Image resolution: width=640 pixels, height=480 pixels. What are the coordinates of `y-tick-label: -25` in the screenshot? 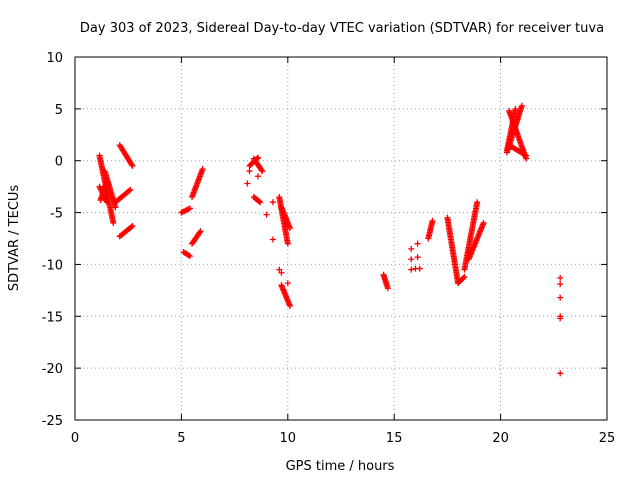 It's located at (52, 421).